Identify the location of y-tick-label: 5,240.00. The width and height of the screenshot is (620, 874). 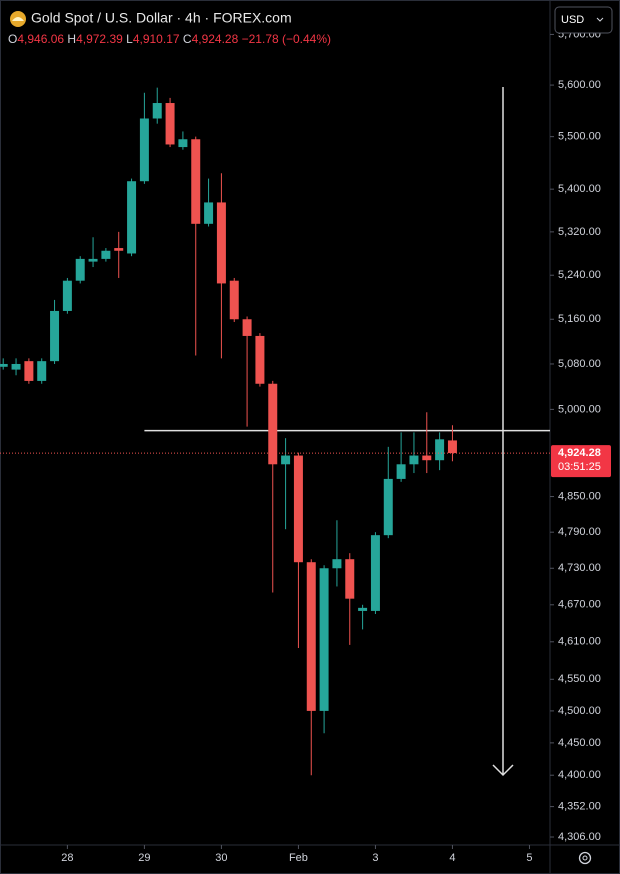
(579, 275).